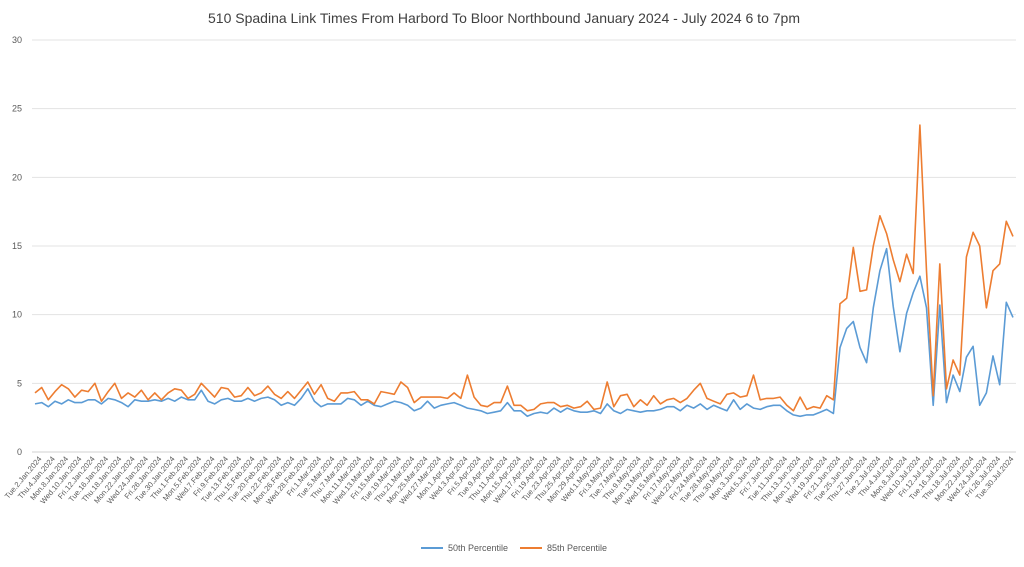 This screenshot has width=1024, height=567. I want to click on y-tick-label: 0, so click(19, 452).